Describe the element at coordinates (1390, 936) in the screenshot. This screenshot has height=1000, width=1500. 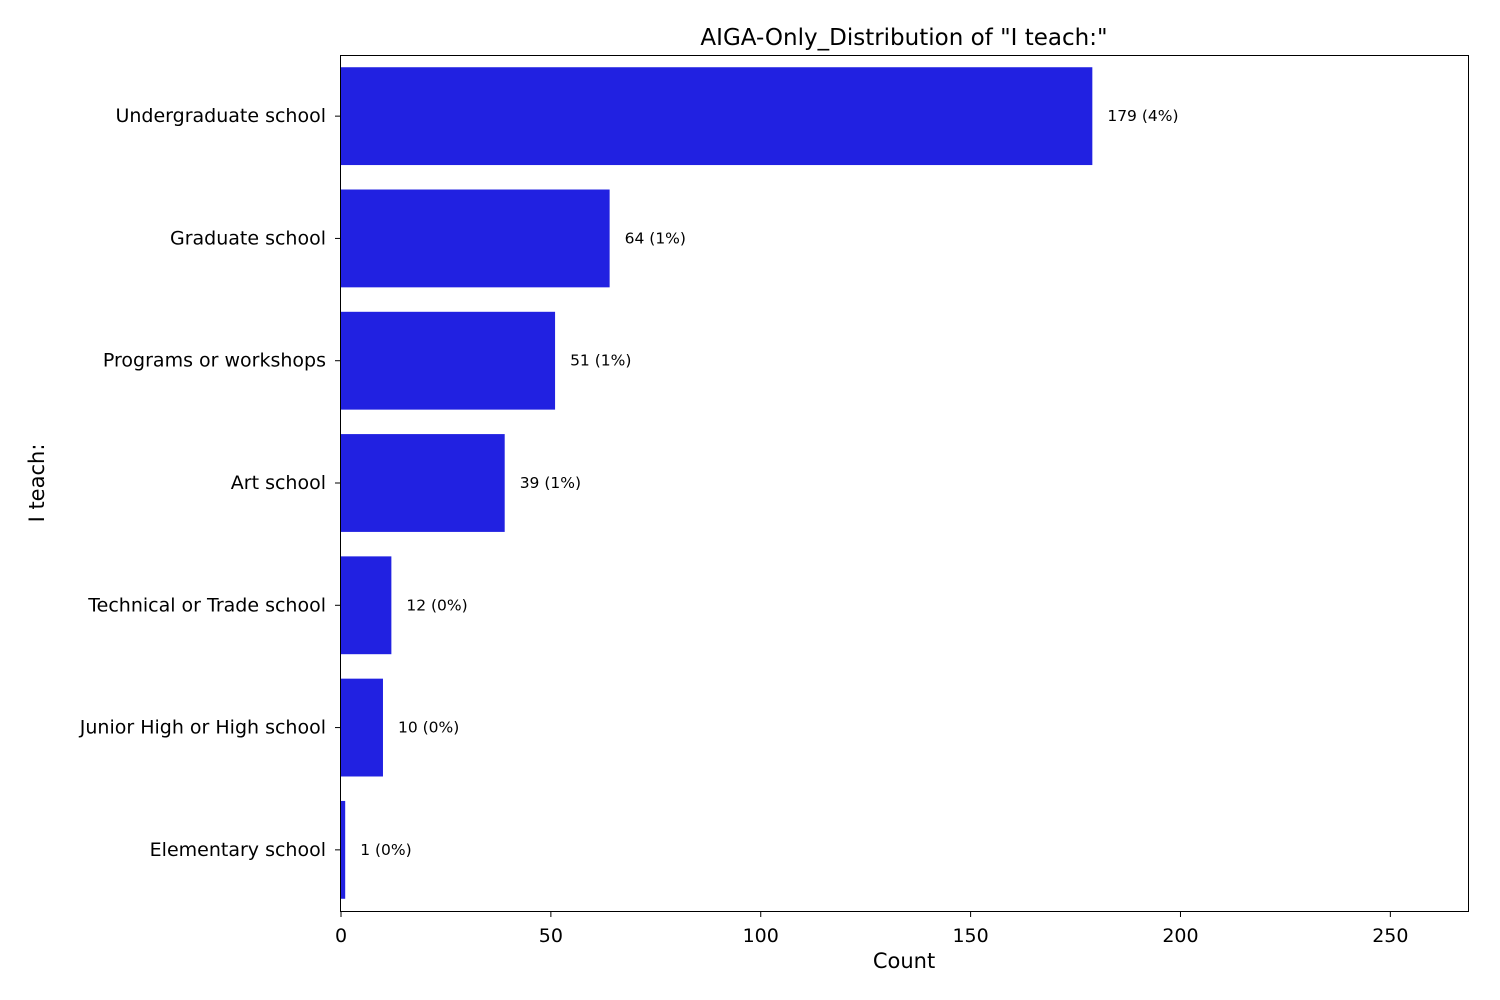
I see `x-tick-label: 250` at that location.